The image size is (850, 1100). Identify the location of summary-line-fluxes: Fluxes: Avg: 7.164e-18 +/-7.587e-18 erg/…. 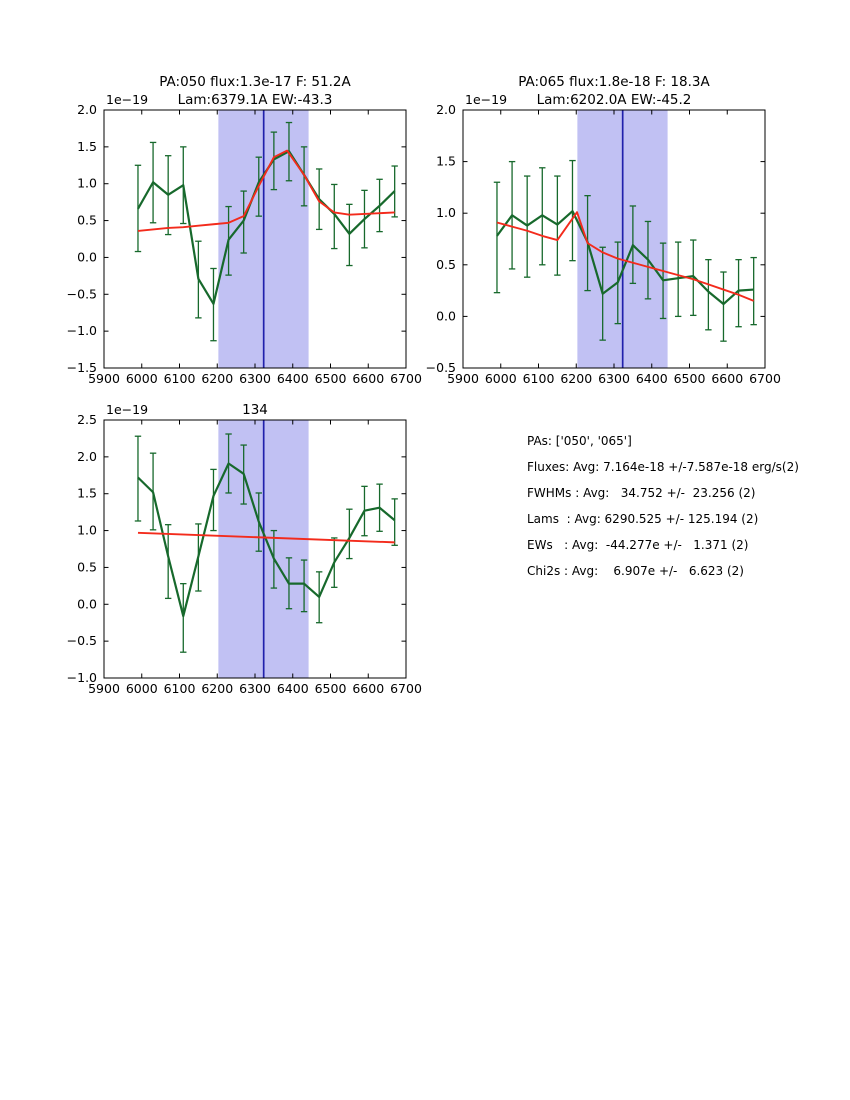
(663, 467).